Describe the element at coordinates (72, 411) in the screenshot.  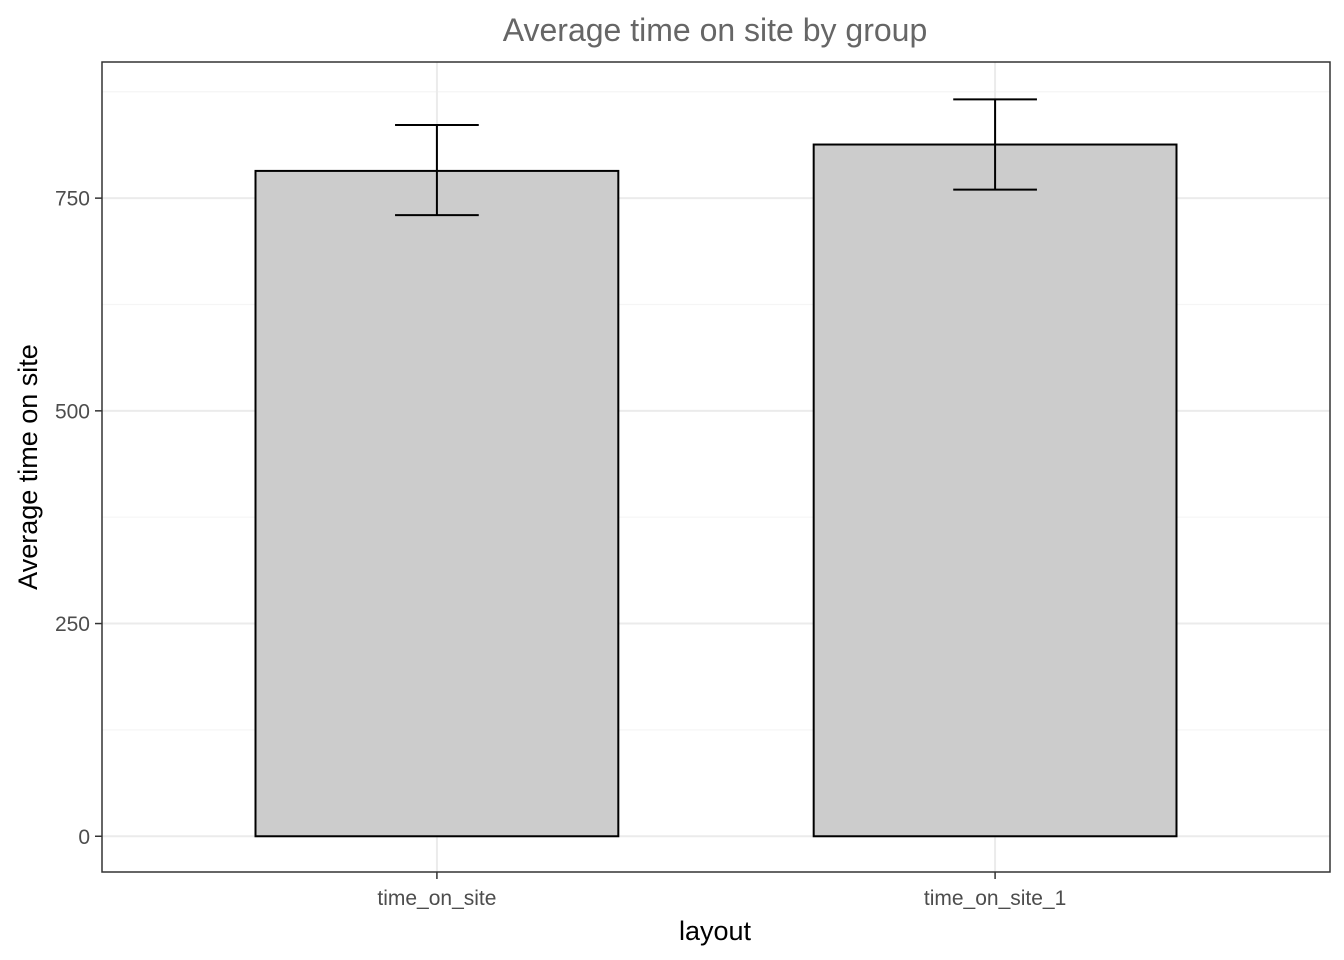
I see `y-tick-label: 500` at that location.